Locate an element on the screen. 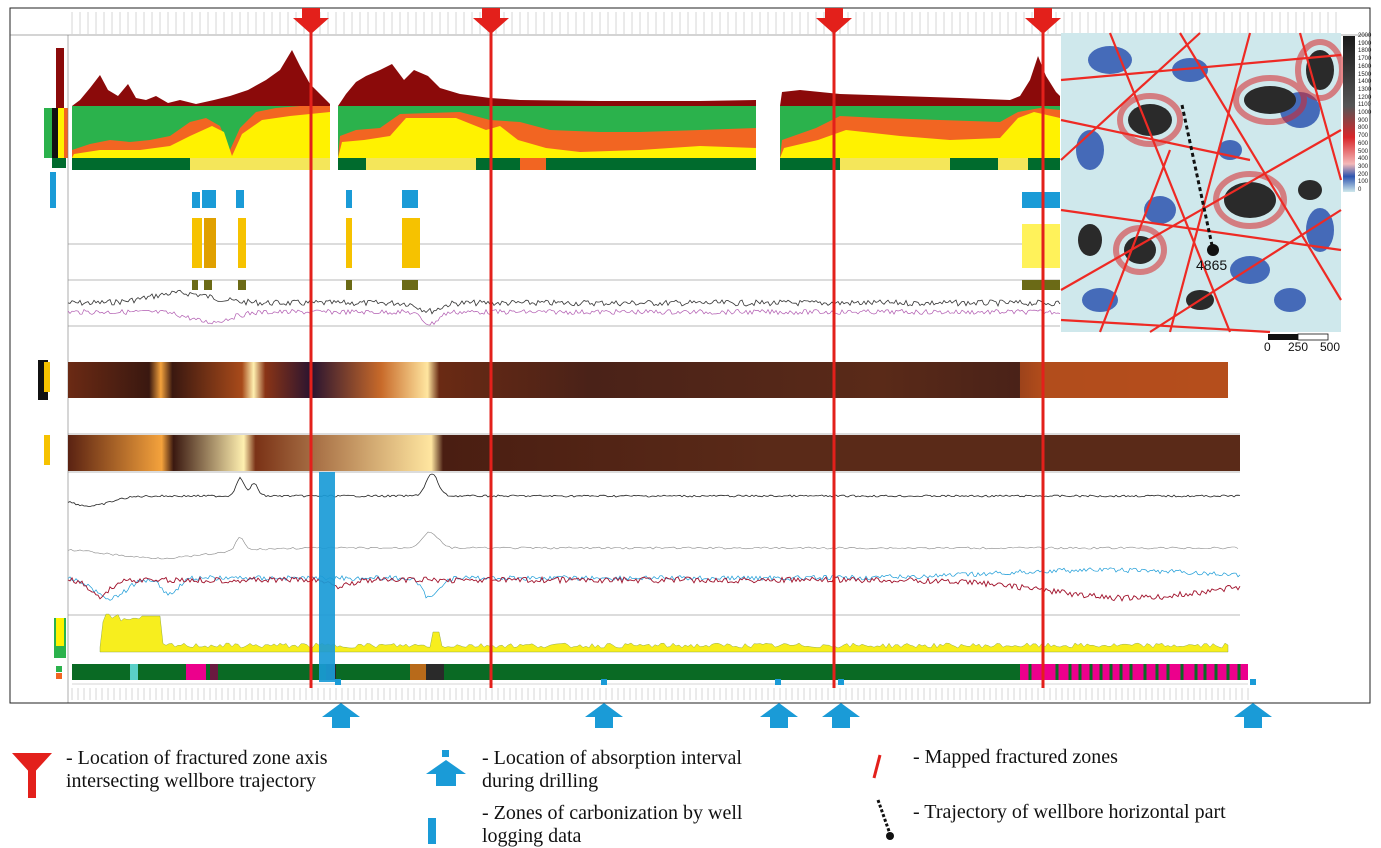 Image resolution: width=1381 pixels, height=848 pixels. colorbar-tick-label: 1200 is located at coordinates (1365, 97).